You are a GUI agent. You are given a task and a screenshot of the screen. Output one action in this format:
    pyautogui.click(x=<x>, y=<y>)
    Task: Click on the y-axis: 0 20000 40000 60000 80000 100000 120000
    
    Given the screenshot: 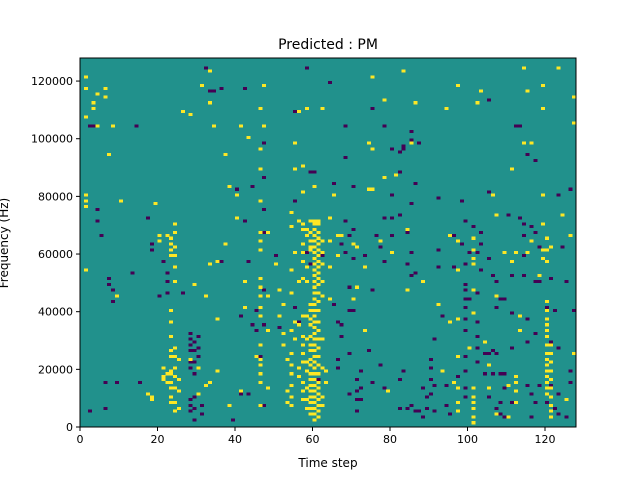 What is the action you would take?
    pyautogui.click(x=55, y=254)
    